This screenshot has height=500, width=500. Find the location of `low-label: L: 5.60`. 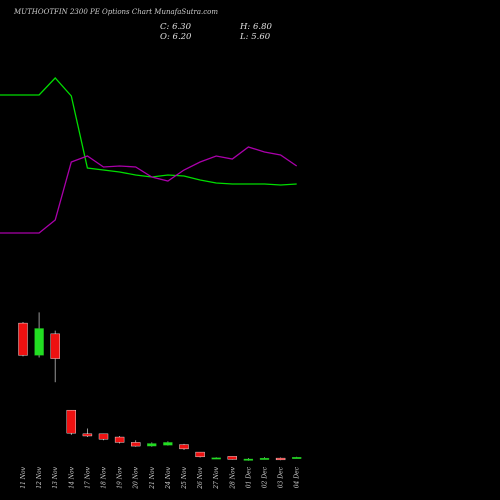

low-label: L: 5.60 is located at coordinates (255, 37).